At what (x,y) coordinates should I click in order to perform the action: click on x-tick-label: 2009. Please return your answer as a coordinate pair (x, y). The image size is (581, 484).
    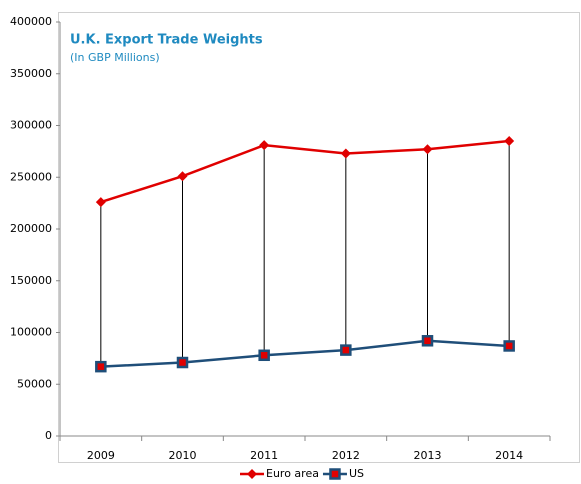
    Looking at the image, I should click on (101, 455).